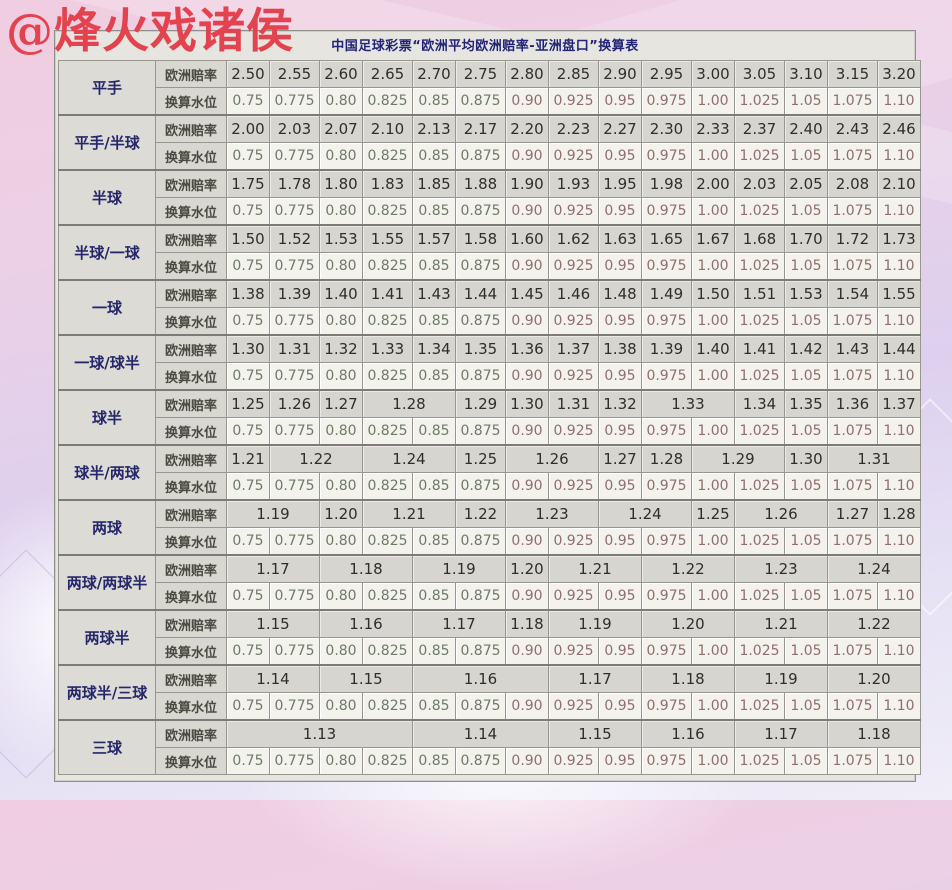 The image size is (952, 890). What do you see at coordinates (107, 88) in the screenshot?
I see `handicap-label: 平手` at bounding box center [107, 88].